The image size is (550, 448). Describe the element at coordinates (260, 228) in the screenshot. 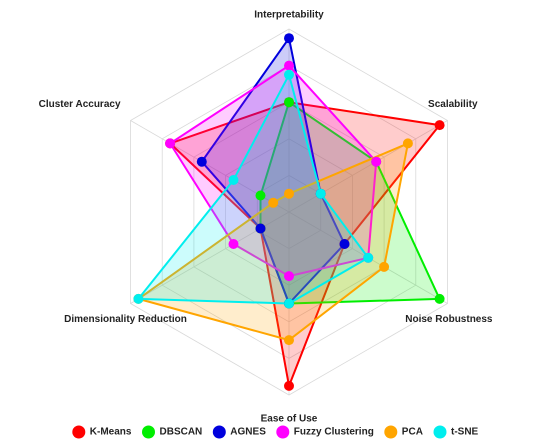

I see `point-agnes-dimensionality-reduction` at that location.